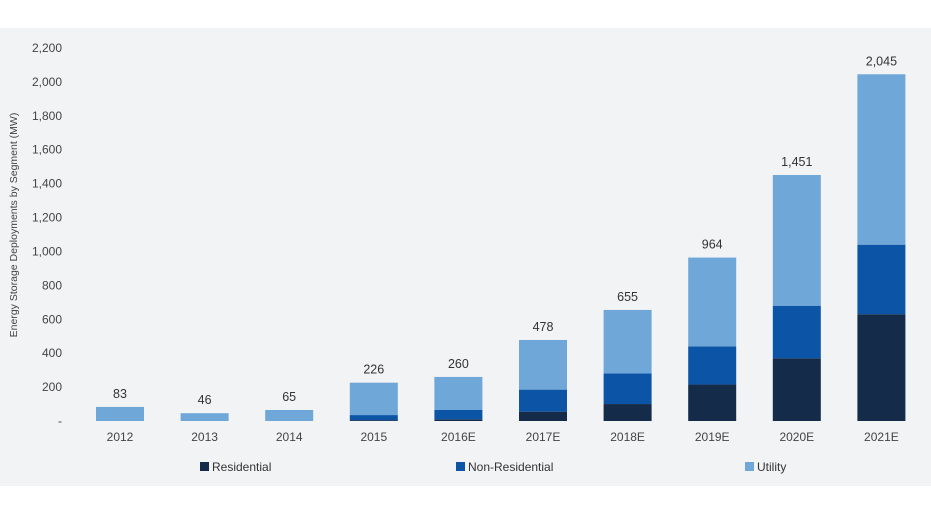 This screenshot has width=931, height=506. Describe the element at coordinates (796, 389) in the screenshot. I see `bar-segment-residential-2020e` at that location.